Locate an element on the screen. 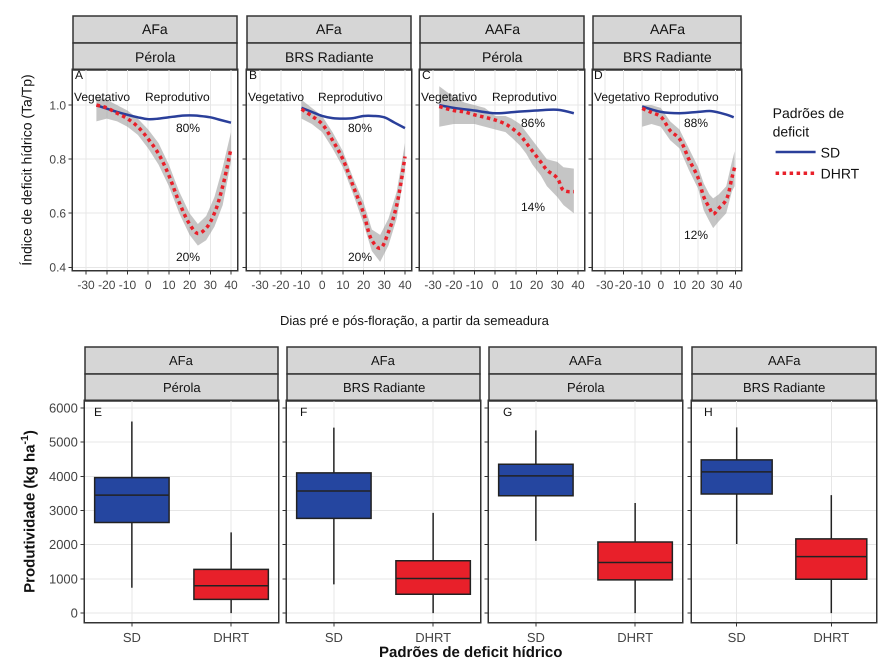 The width and height of the screenshot is (878, 665). annotation: G is located at coordinates (507, 412).